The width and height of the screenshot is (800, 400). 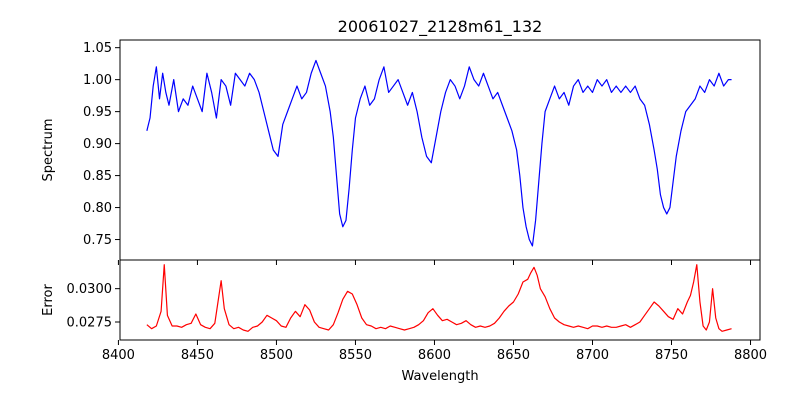 What do you see at coordinates (671, 355) in the screenshot?
I see `error-x-tick-label: 8750` at bounding box center [671, 355].